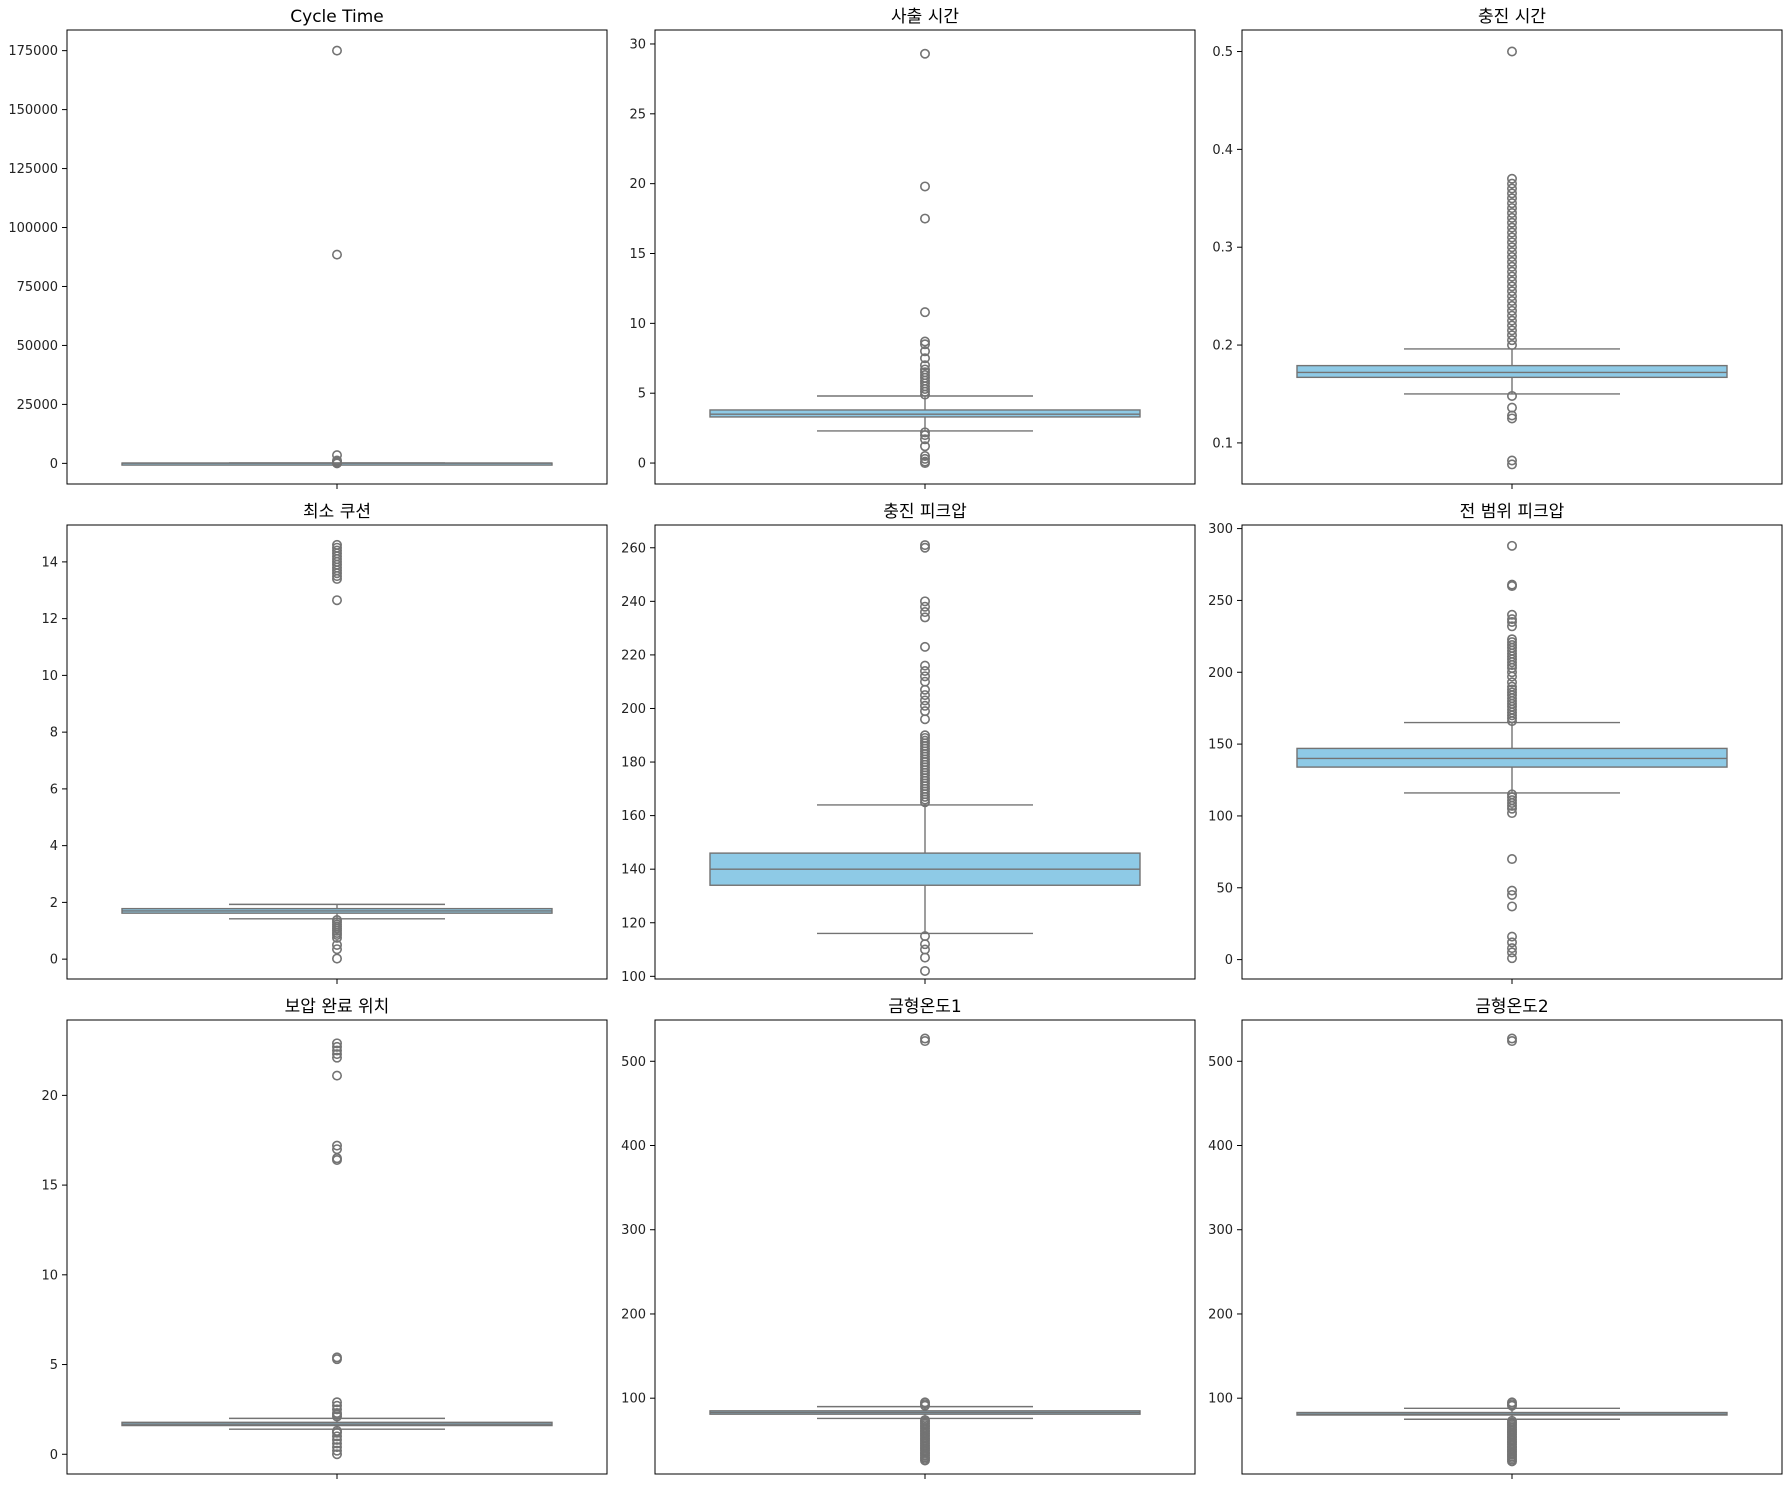  Describe the element at coordinates (49, 619) in the screenshot. I see `y-tick-label: 12` at that location.